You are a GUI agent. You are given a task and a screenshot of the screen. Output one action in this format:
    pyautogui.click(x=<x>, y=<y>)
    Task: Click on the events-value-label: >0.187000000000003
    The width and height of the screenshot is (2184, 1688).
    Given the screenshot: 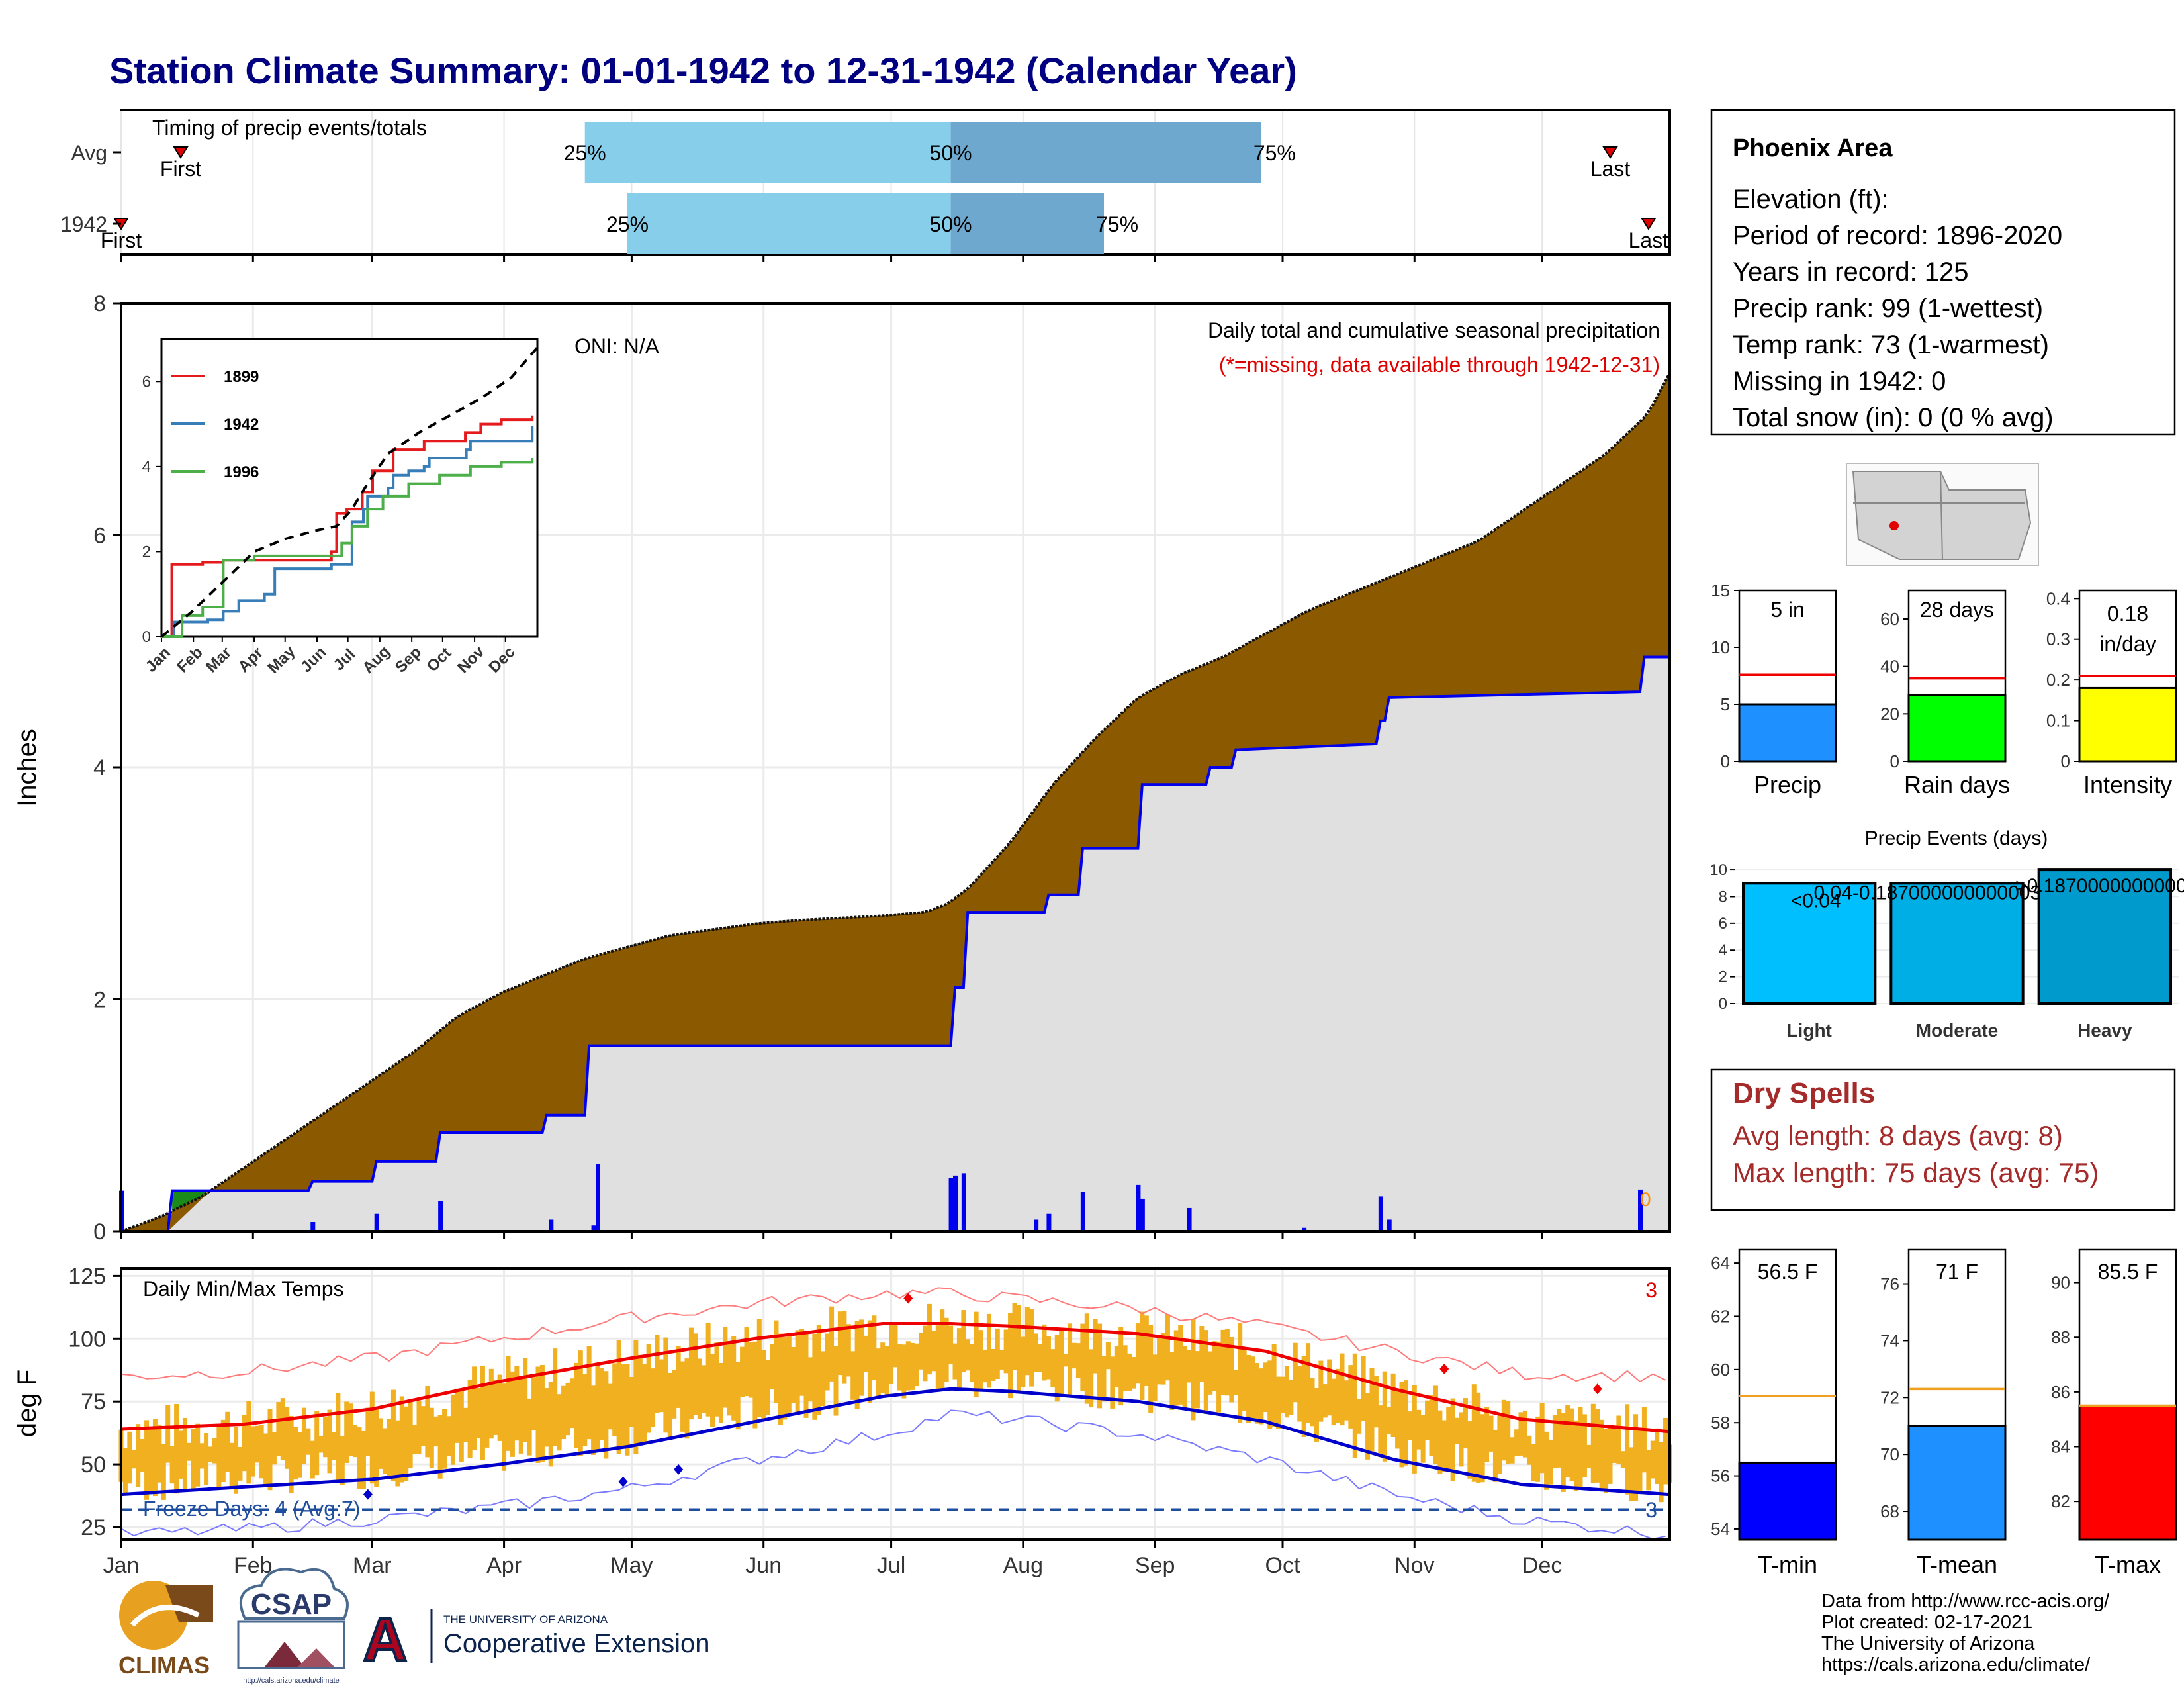 What is the action you would take?
    pyautogui.click(x=2099, y=886)
    